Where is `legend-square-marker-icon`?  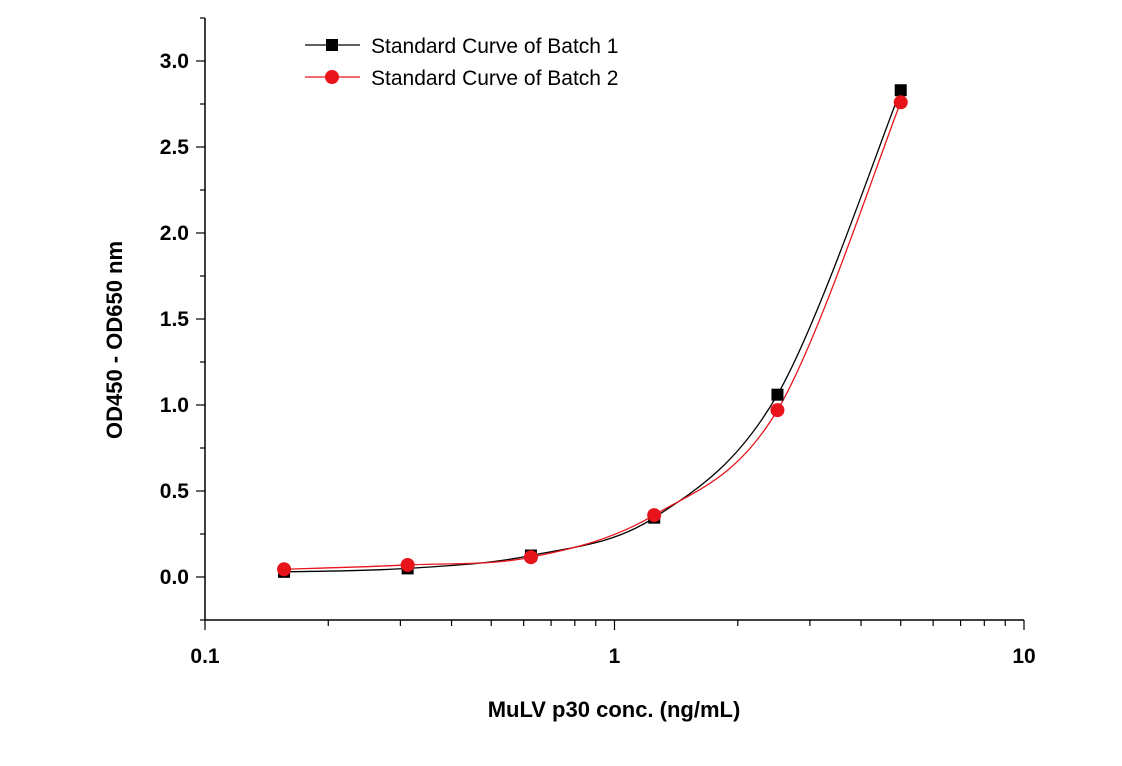 legend-square-marker-icon is located at coordinates (332, 45).